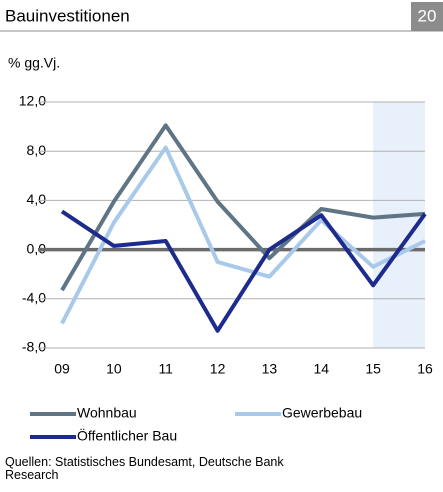  What do you see at coordinates (67, 15) in the screenshot?
I see `chart-title: Bauinvestitionen` at bounding box center [67, 15].